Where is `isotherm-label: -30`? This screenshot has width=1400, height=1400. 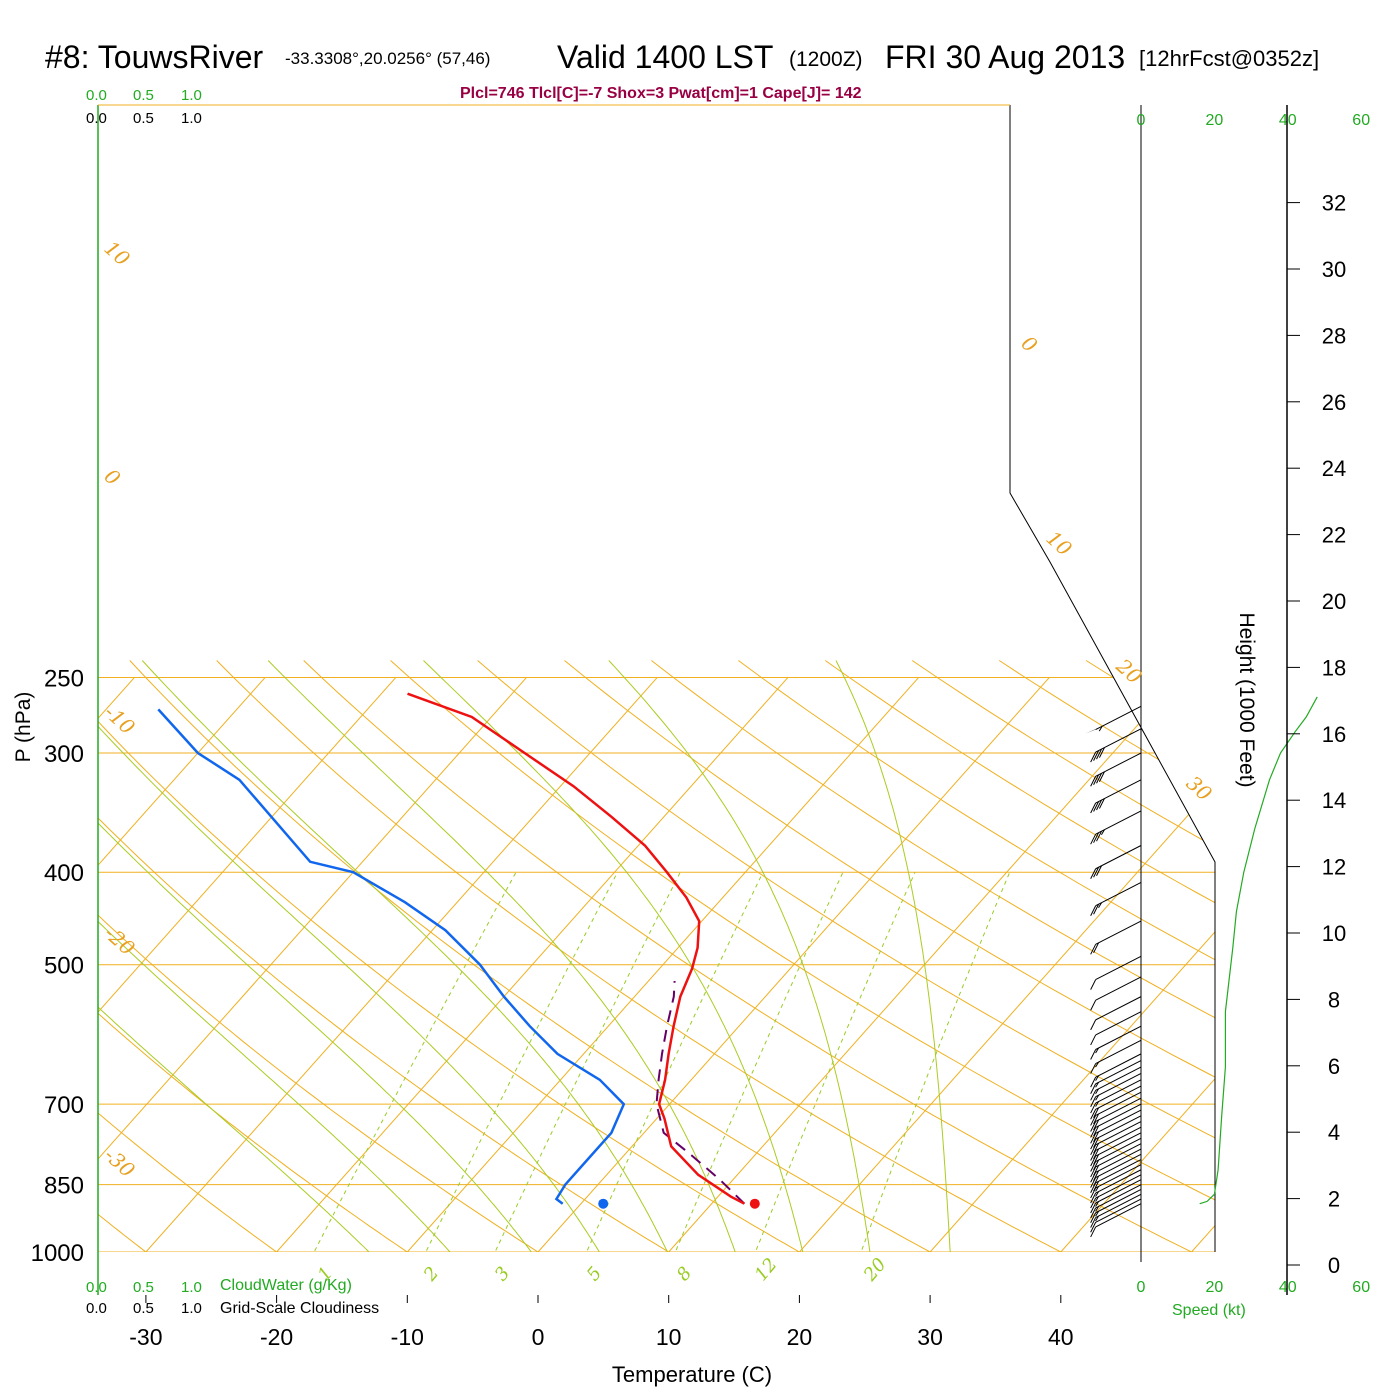 isotherm-label: -30 is located at coordinates (120, 1163).